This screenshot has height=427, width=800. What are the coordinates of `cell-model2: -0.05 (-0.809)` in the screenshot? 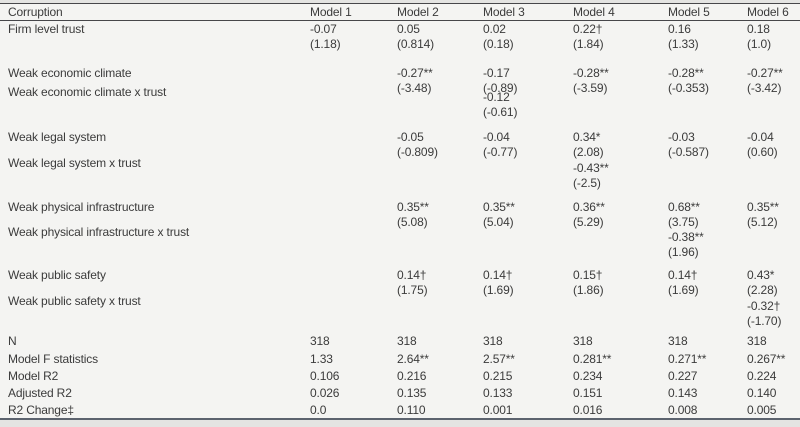 It's located at (417, 145).